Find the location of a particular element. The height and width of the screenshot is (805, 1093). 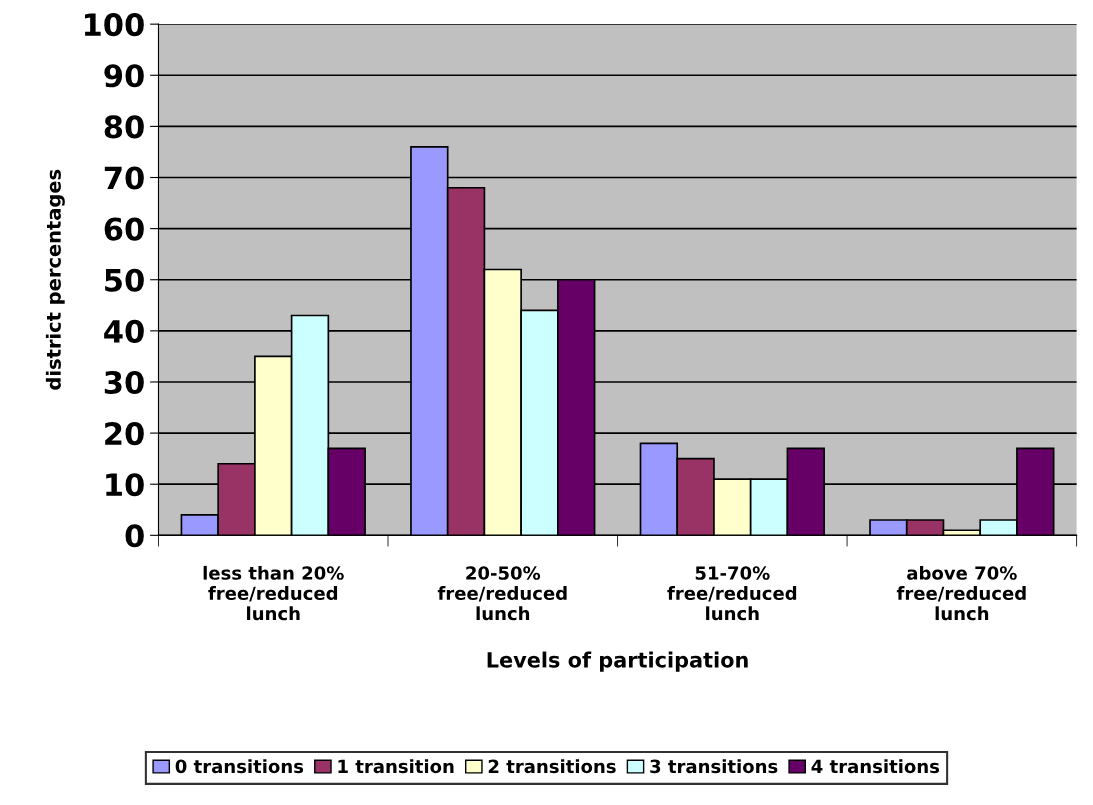

legend-label: 1 transition is located at coordinates (396, 766).